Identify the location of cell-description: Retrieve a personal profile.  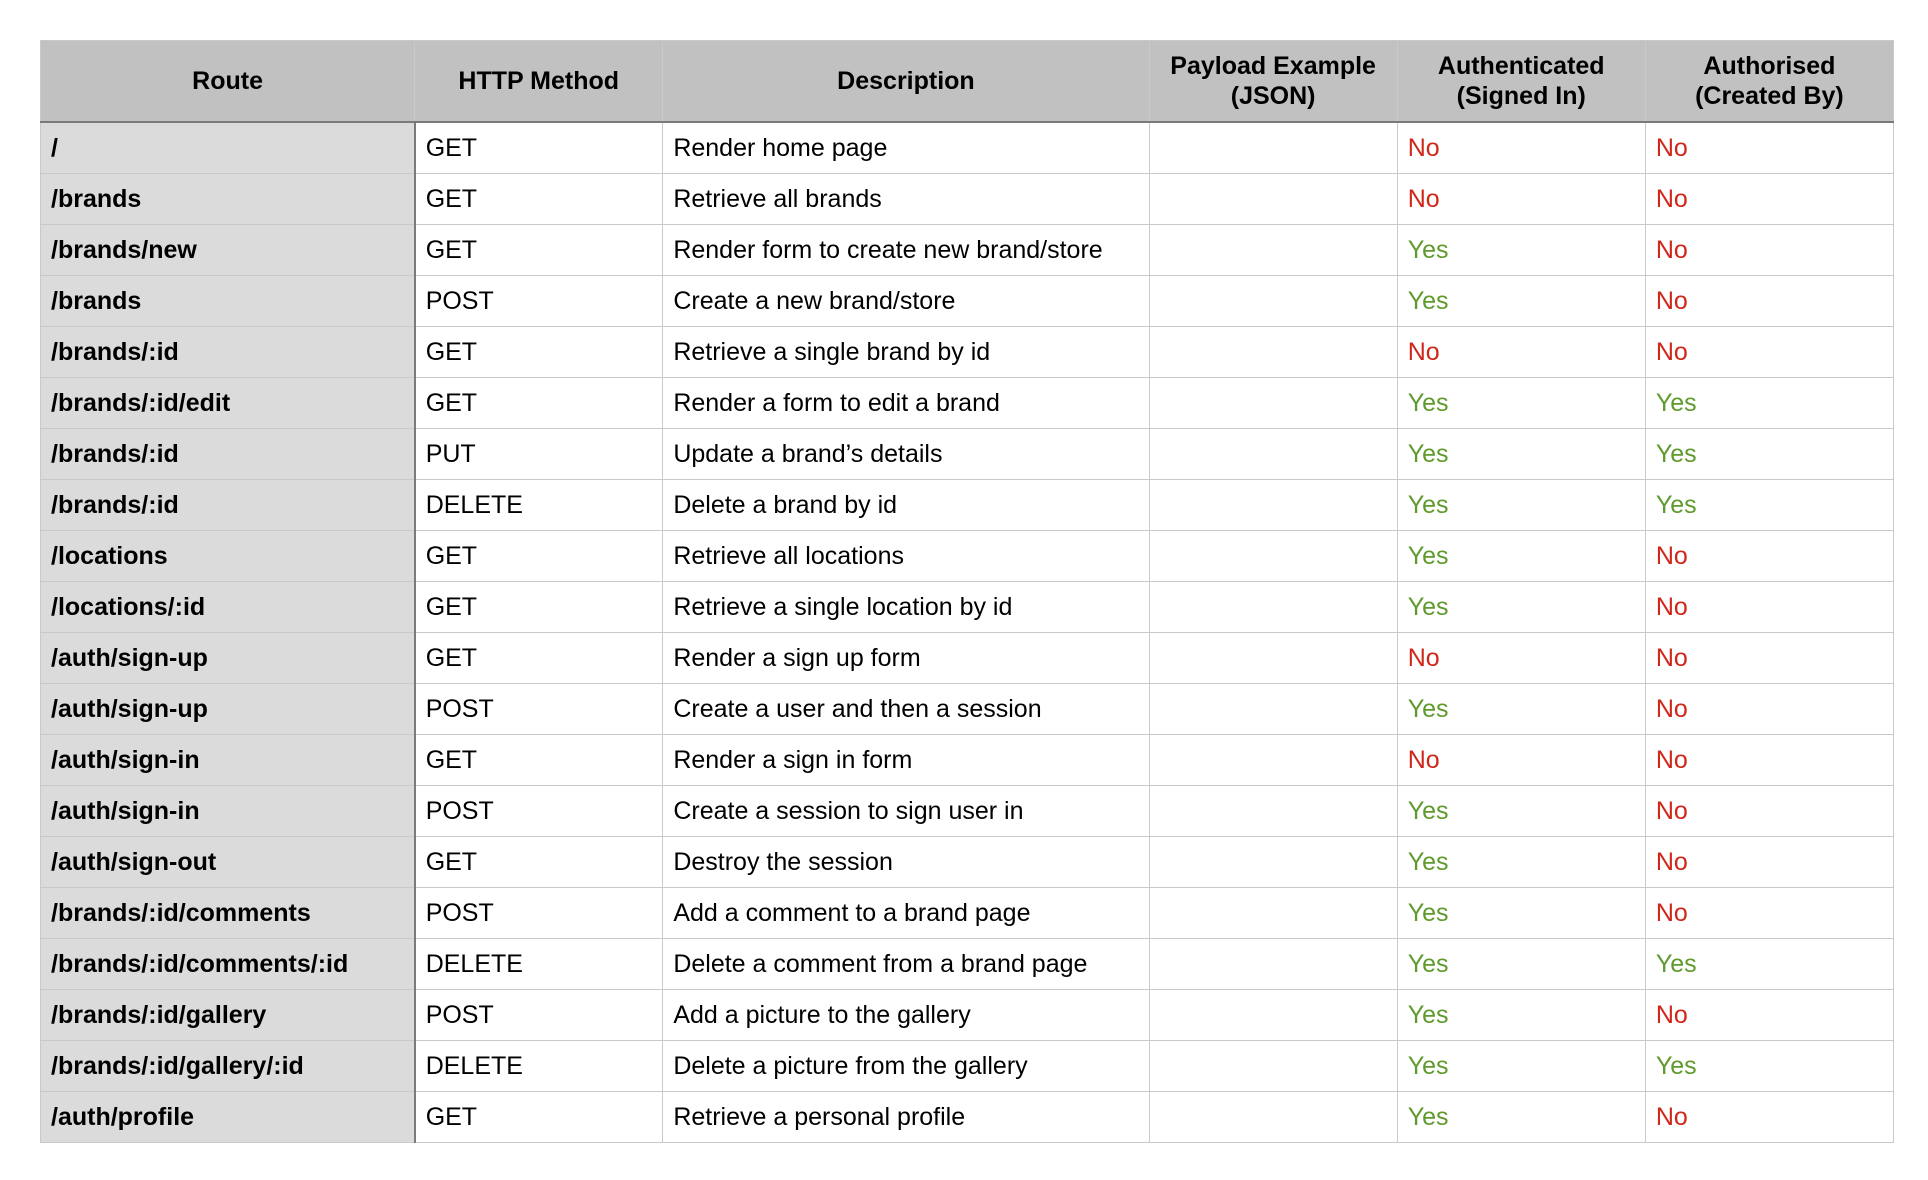
(906, 1117).